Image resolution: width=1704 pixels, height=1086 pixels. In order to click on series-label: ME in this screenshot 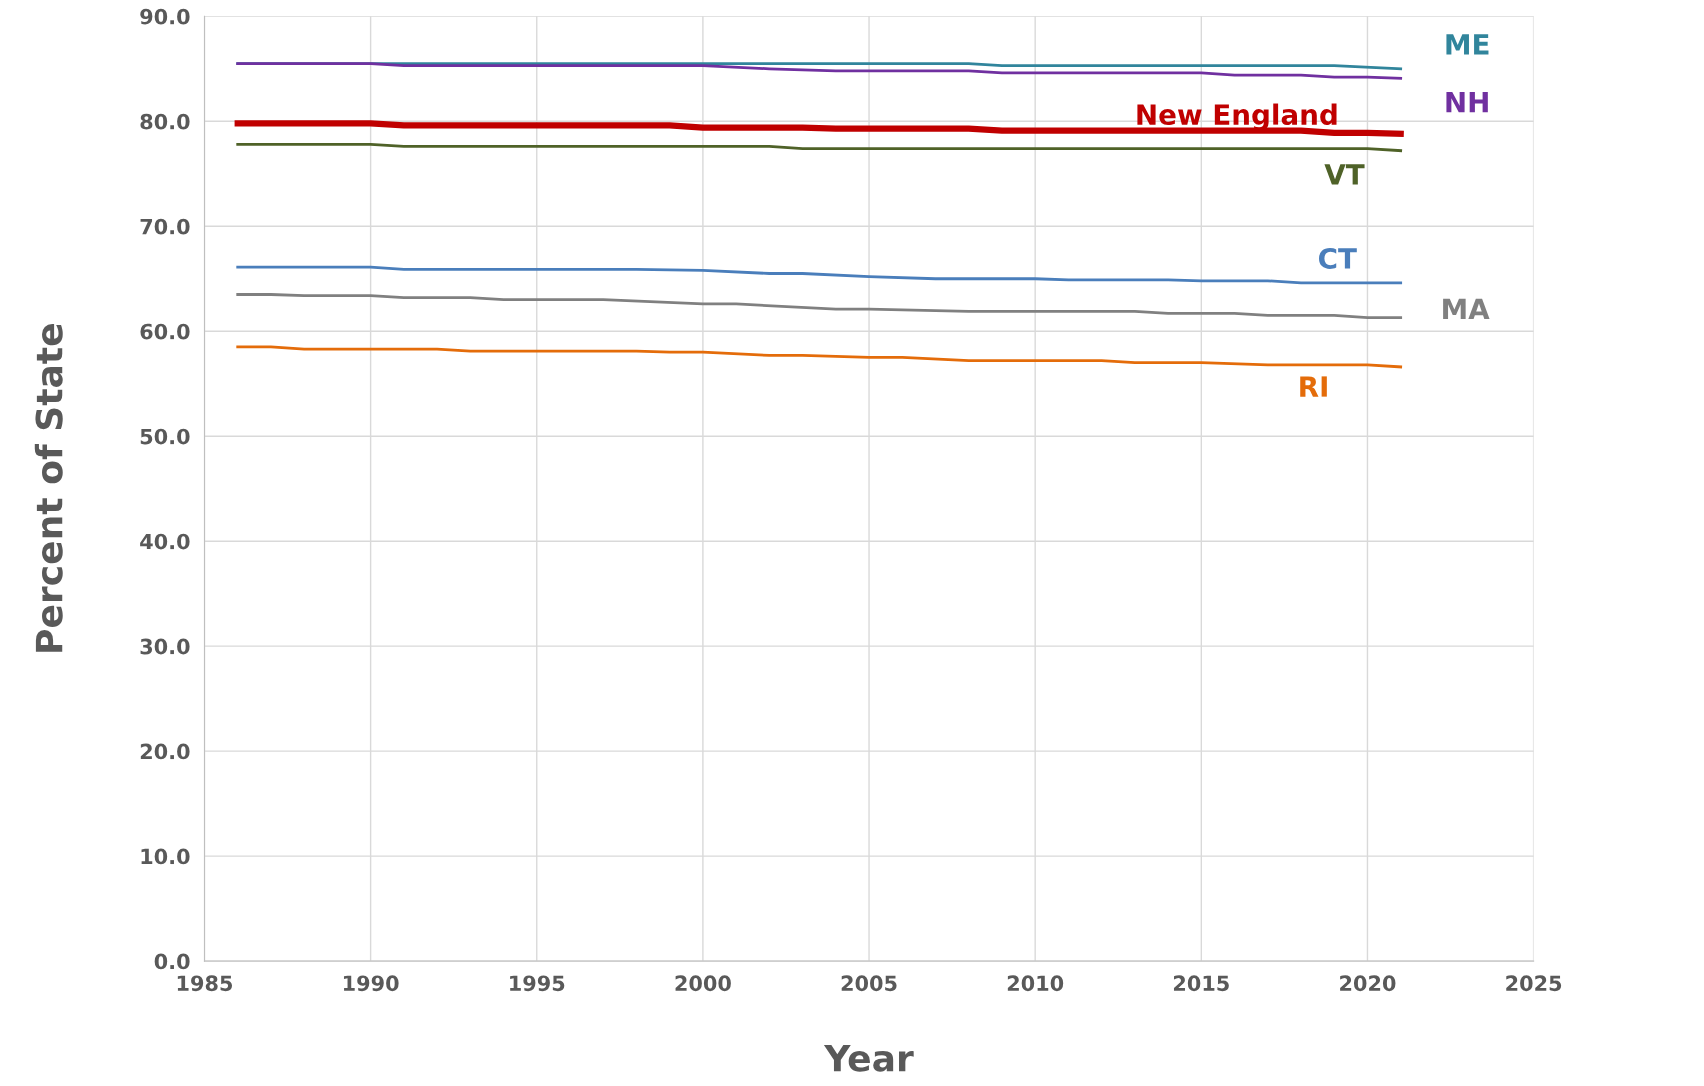, I will do `click(1467, 44)`.